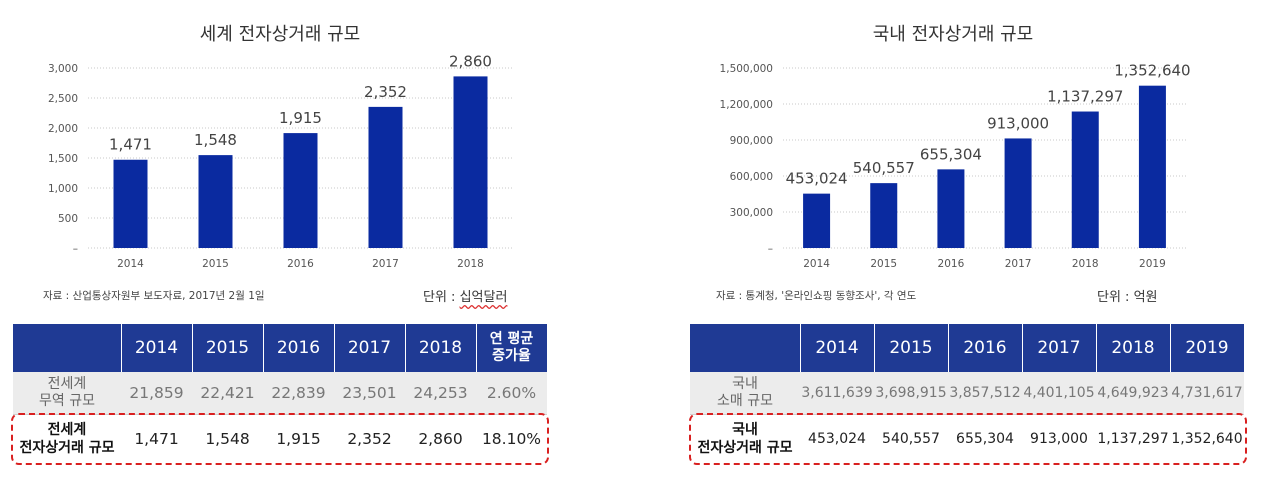  Describe the element at coordinates (298, 348) in the screenshot. I see `world-header-year: 2016` at that location.